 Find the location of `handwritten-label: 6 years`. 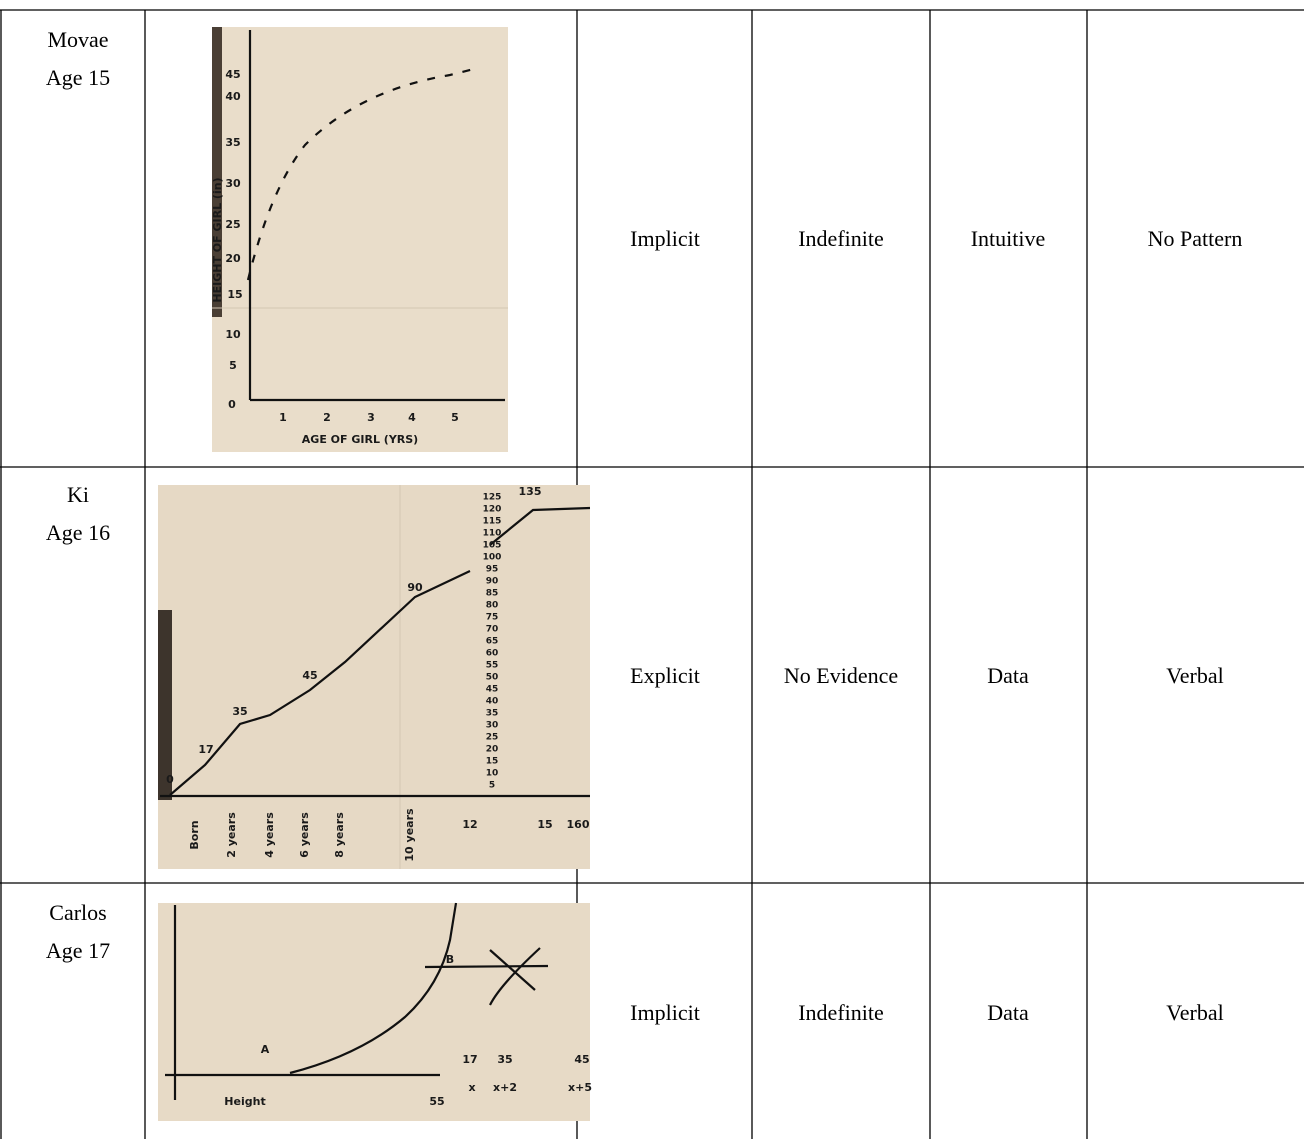

handwritten-label: 6 years is located at coordinates (304, 835).